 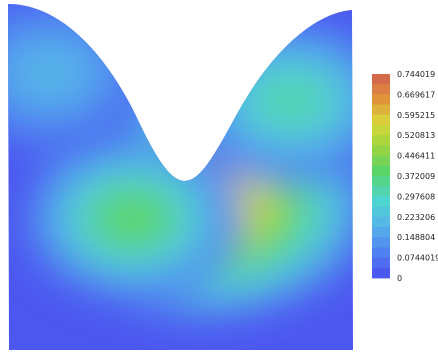 What do you see at coordinates (416, 237) in the screenshot?
I see `colorbar-tick-label: 0.148804` at bounding box center [416, 237].